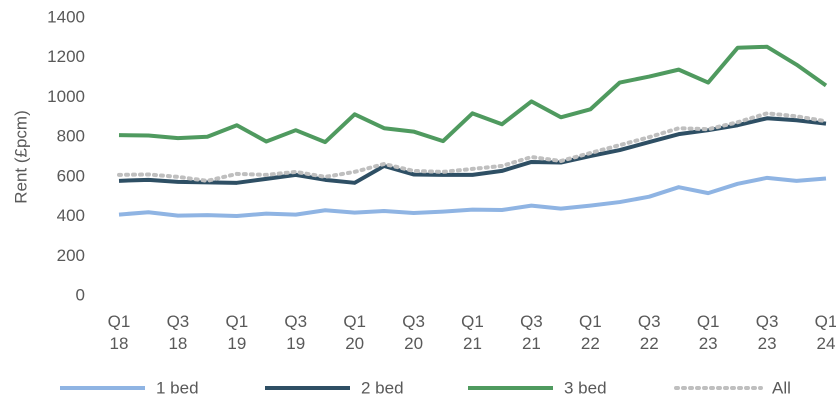  Describe the element at coordinates (472, 332) in the screenshot. I see `x-tick-label: Q1 21` at that location.